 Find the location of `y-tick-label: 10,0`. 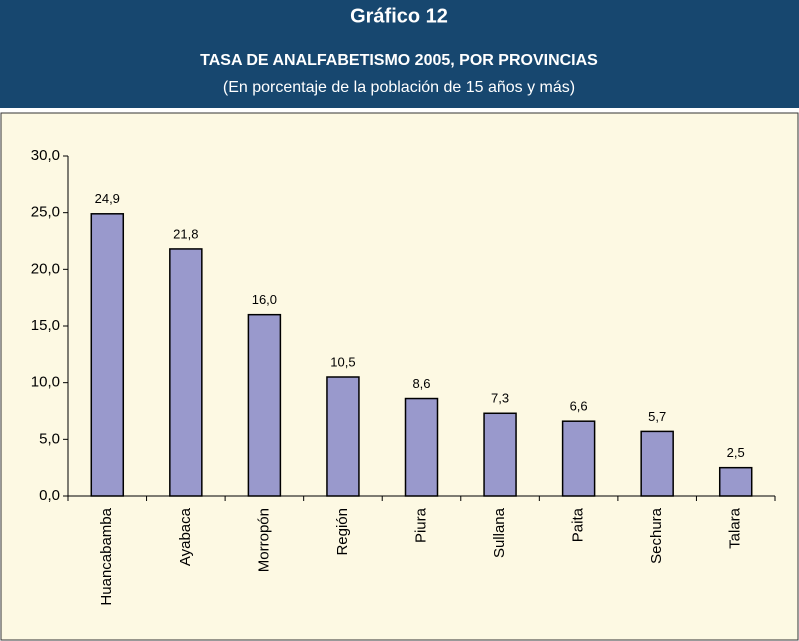

y-tick-label: 10,0 is located at coordinates (45, 382).